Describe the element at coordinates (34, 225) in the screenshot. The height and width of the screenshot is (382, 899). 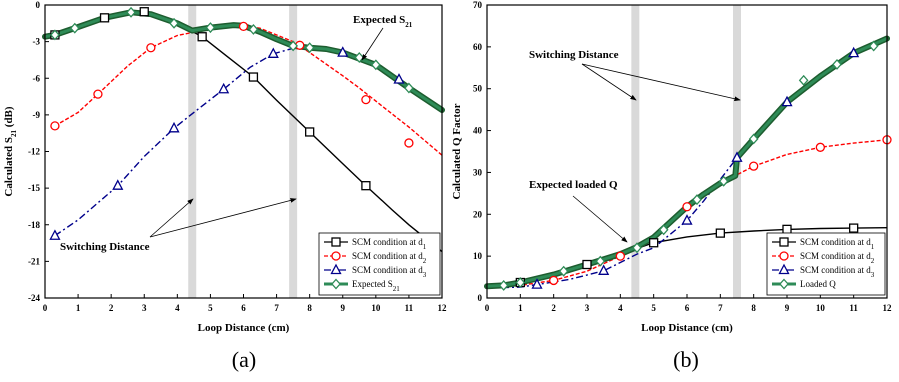
I see `y-tick-label: -18` at that location.